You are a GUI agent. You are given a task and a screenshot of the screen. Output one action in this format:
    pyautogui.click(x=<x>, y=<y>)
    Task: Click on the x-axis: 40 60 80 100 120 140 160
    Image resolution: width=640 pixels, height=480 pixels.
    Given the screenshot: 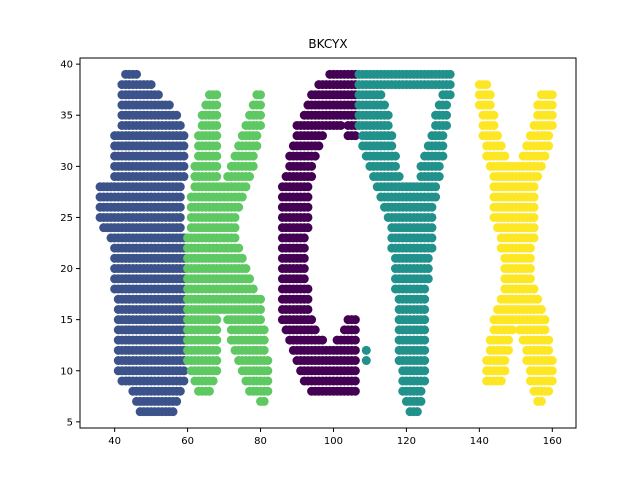 What is the action you would take?
    pyautogui.click(x=335, y=437)
    